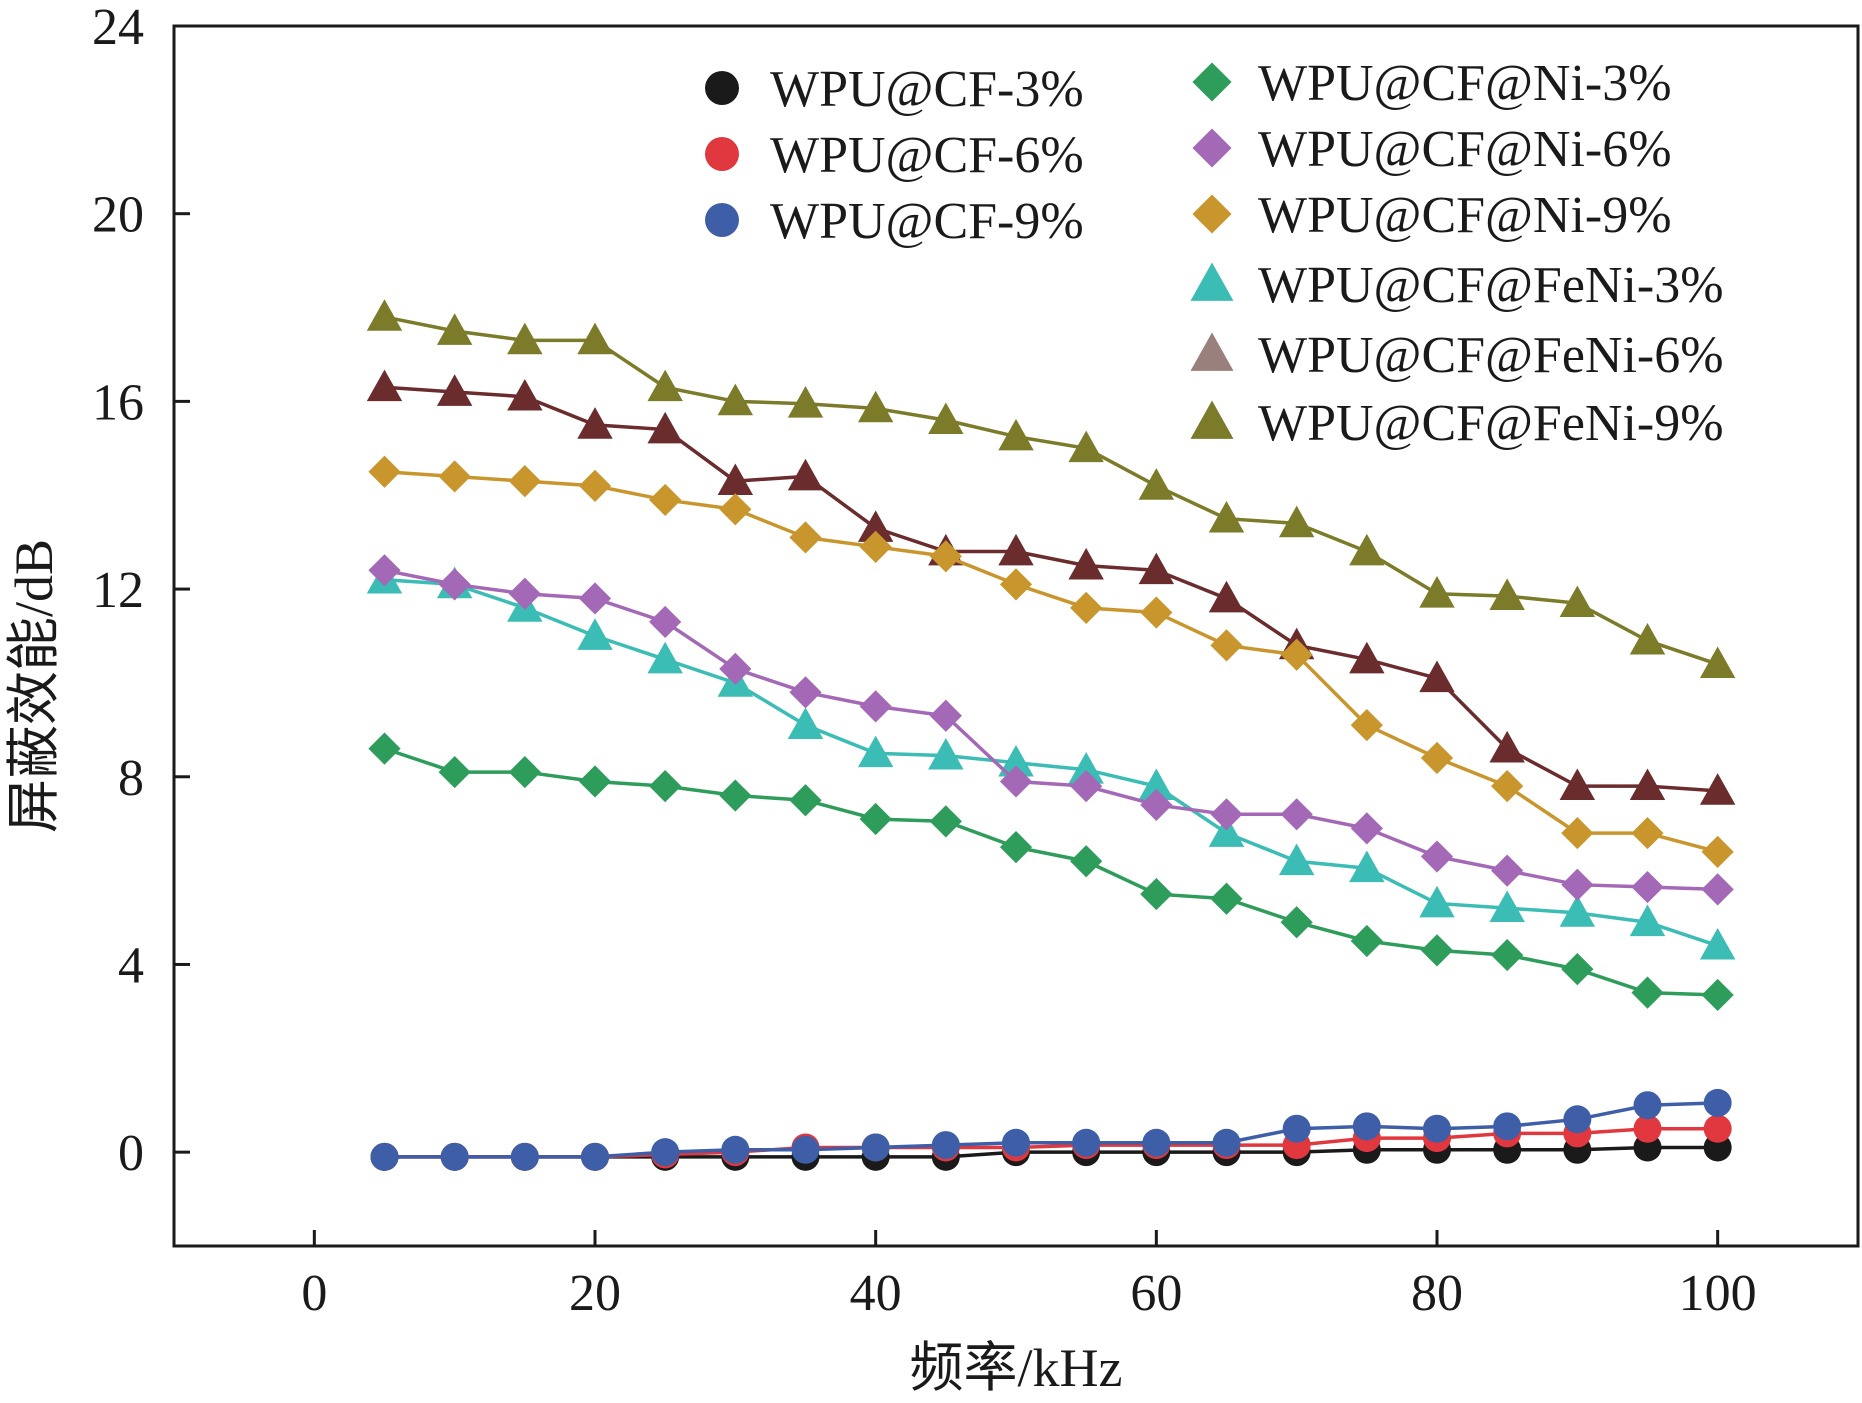 The image size is (1862, 1403). I want to click on x-tick-label: 20, so click(595, 1293).